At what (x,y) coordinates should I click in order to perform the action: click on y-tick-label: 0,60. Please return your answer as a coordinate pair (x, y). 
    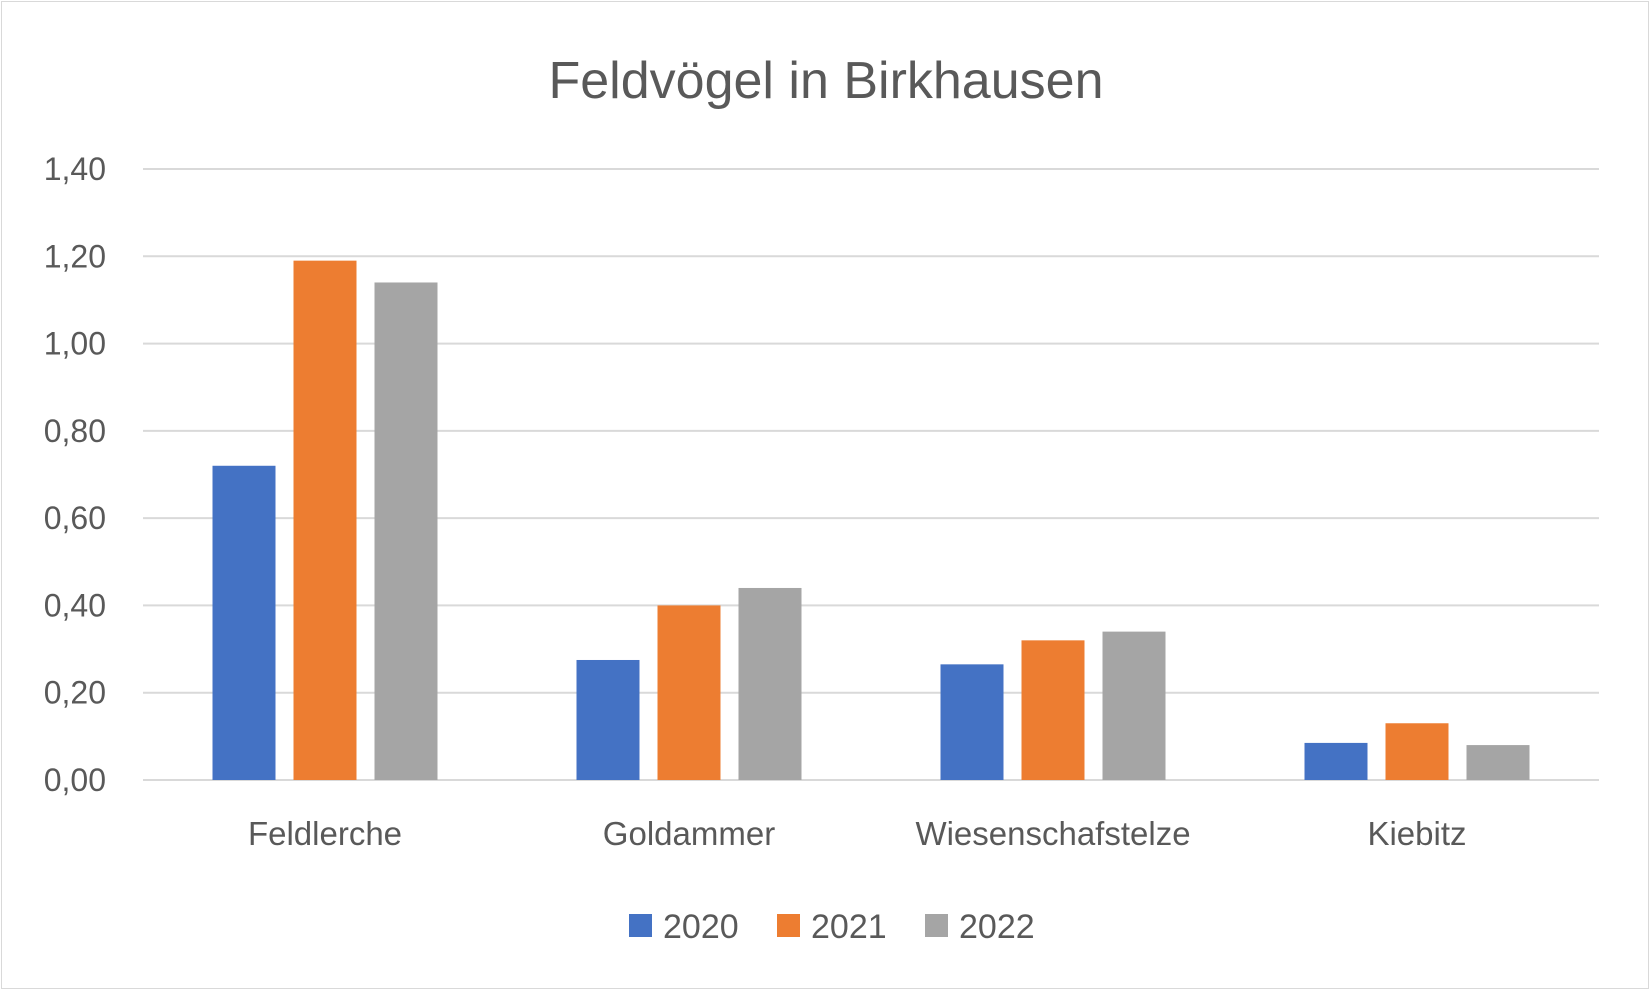
    Looking at the image, I should click on (75, 518).